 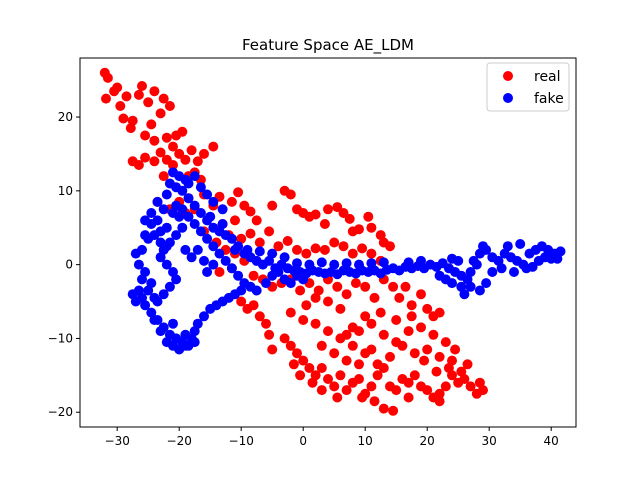 What do you see at coordinates (547, 77) in the screenshot?
I see `legend-label-real: real` at bounding box center [547, 77].